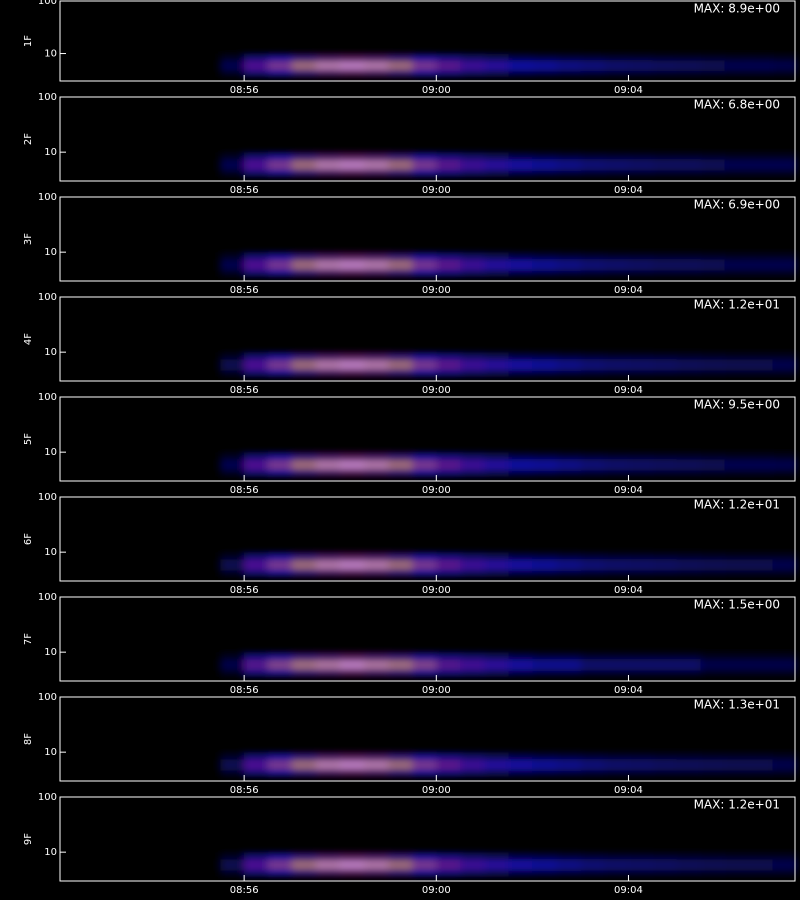 This screenshot has height=900, width=800. I want to click on panel: 10 100 08:56 09:00 09:04 3F MAX: 6.9e+00, so click(410, 244).